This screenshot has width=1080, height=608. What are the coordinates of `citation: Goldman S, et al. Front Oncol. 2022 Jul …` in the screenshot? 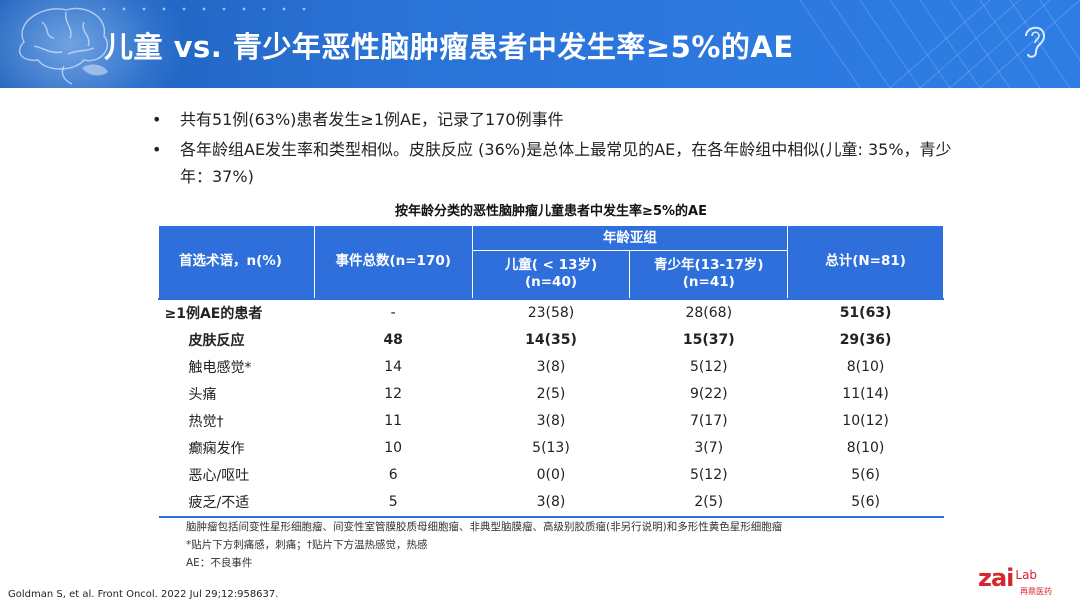 It's located at (143, 594).